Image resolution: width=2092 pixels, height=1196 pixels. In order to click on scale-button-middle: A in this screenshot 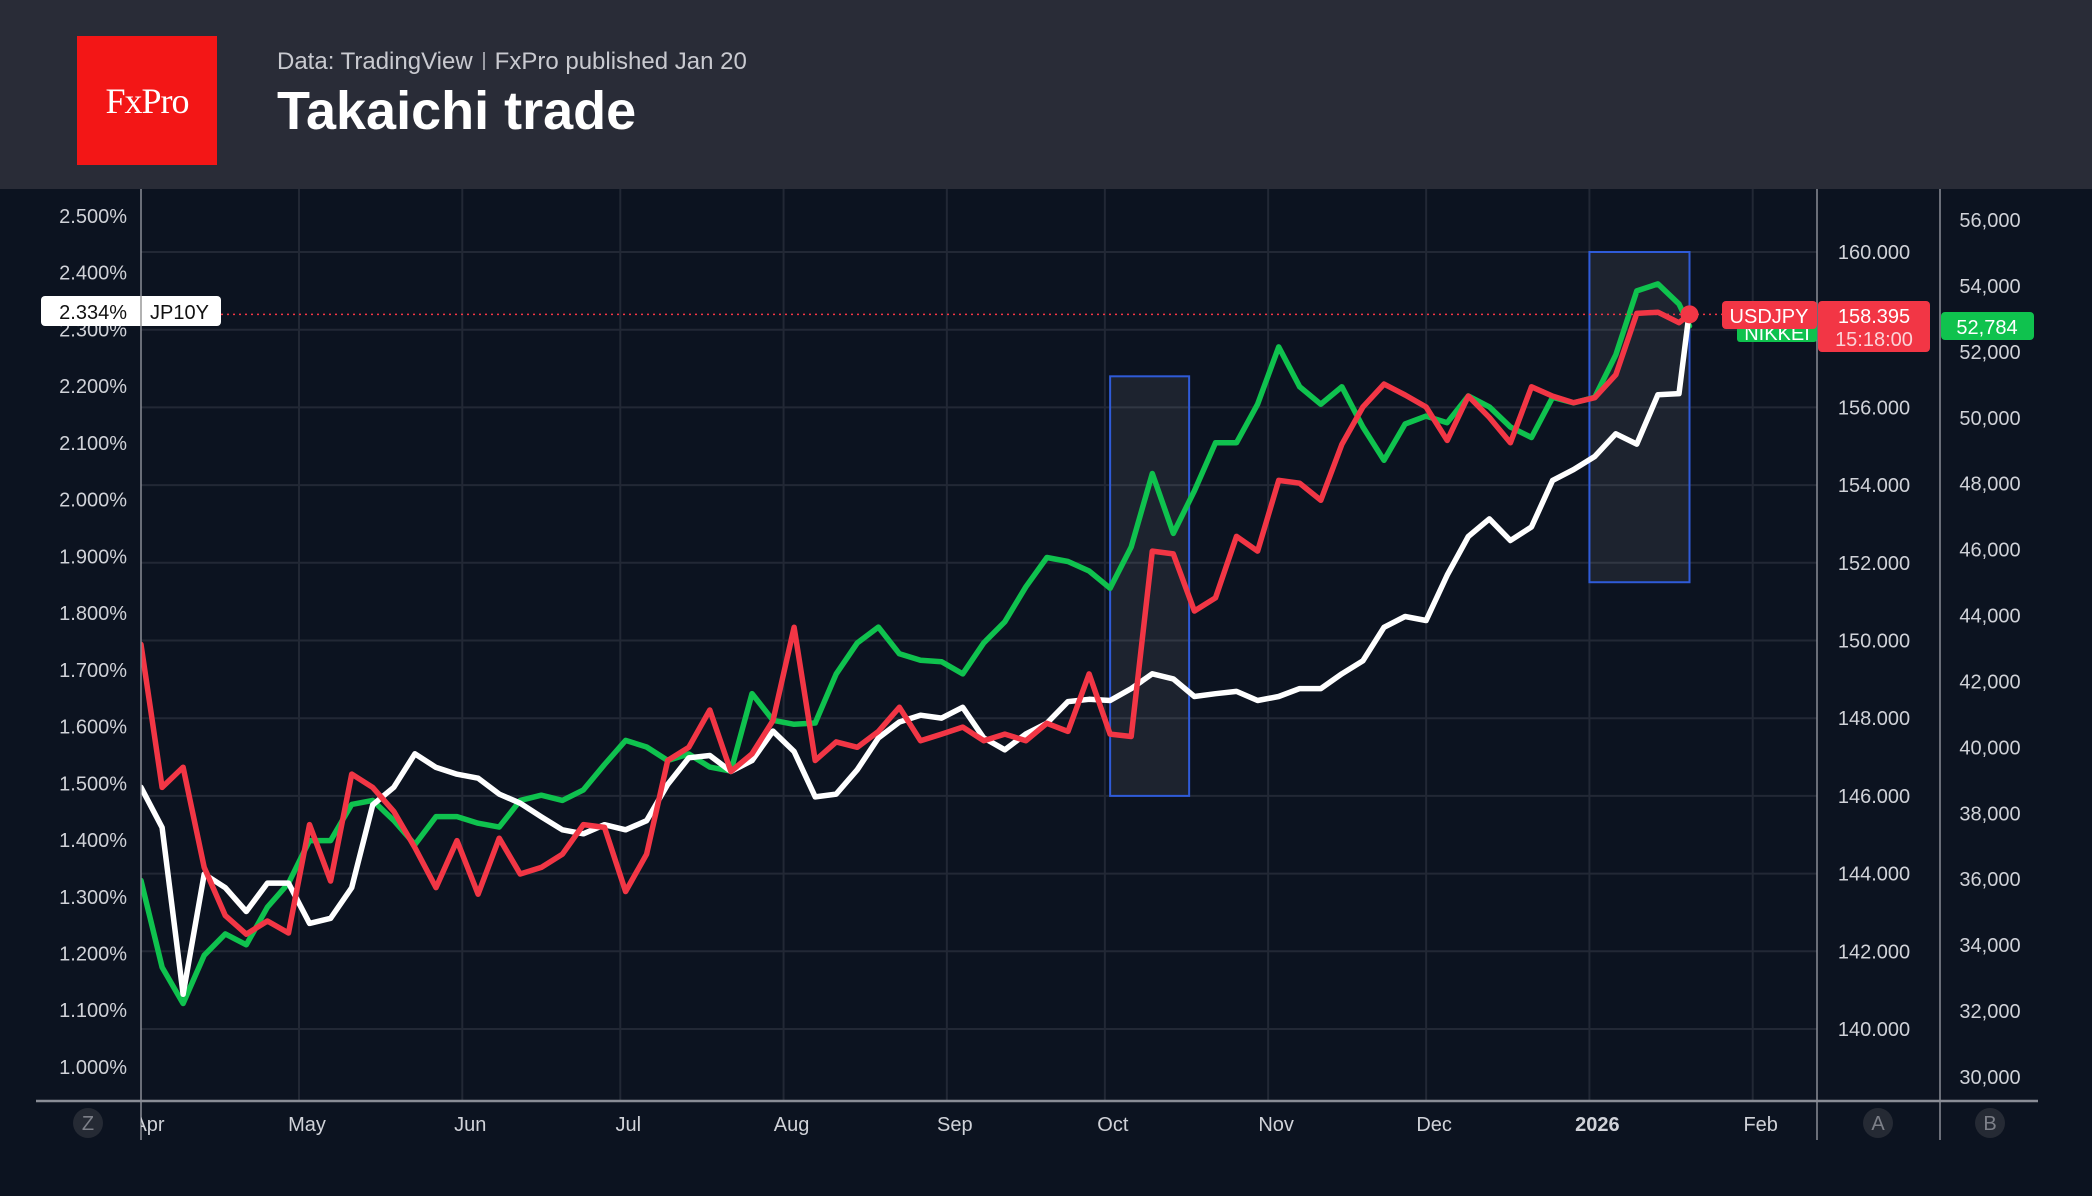, I will do `click(1878, 1123)`.